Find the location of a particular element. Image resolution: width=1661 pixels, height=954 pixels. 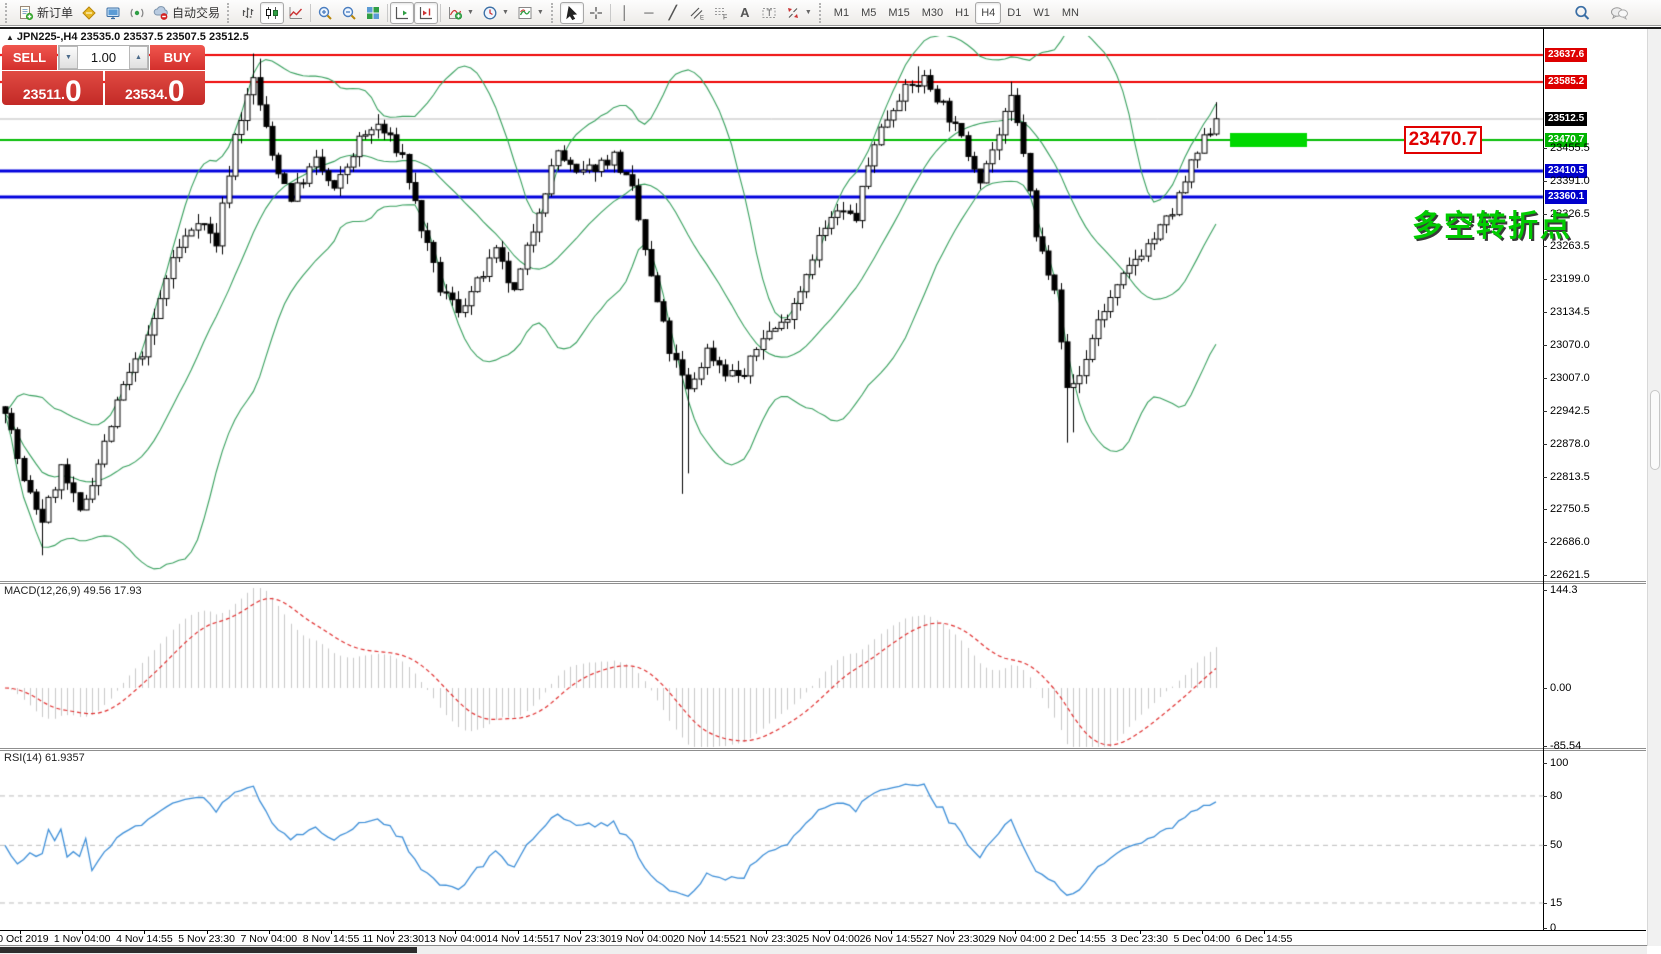

vertical-line-button: │ is located at coordinates (625, 13).